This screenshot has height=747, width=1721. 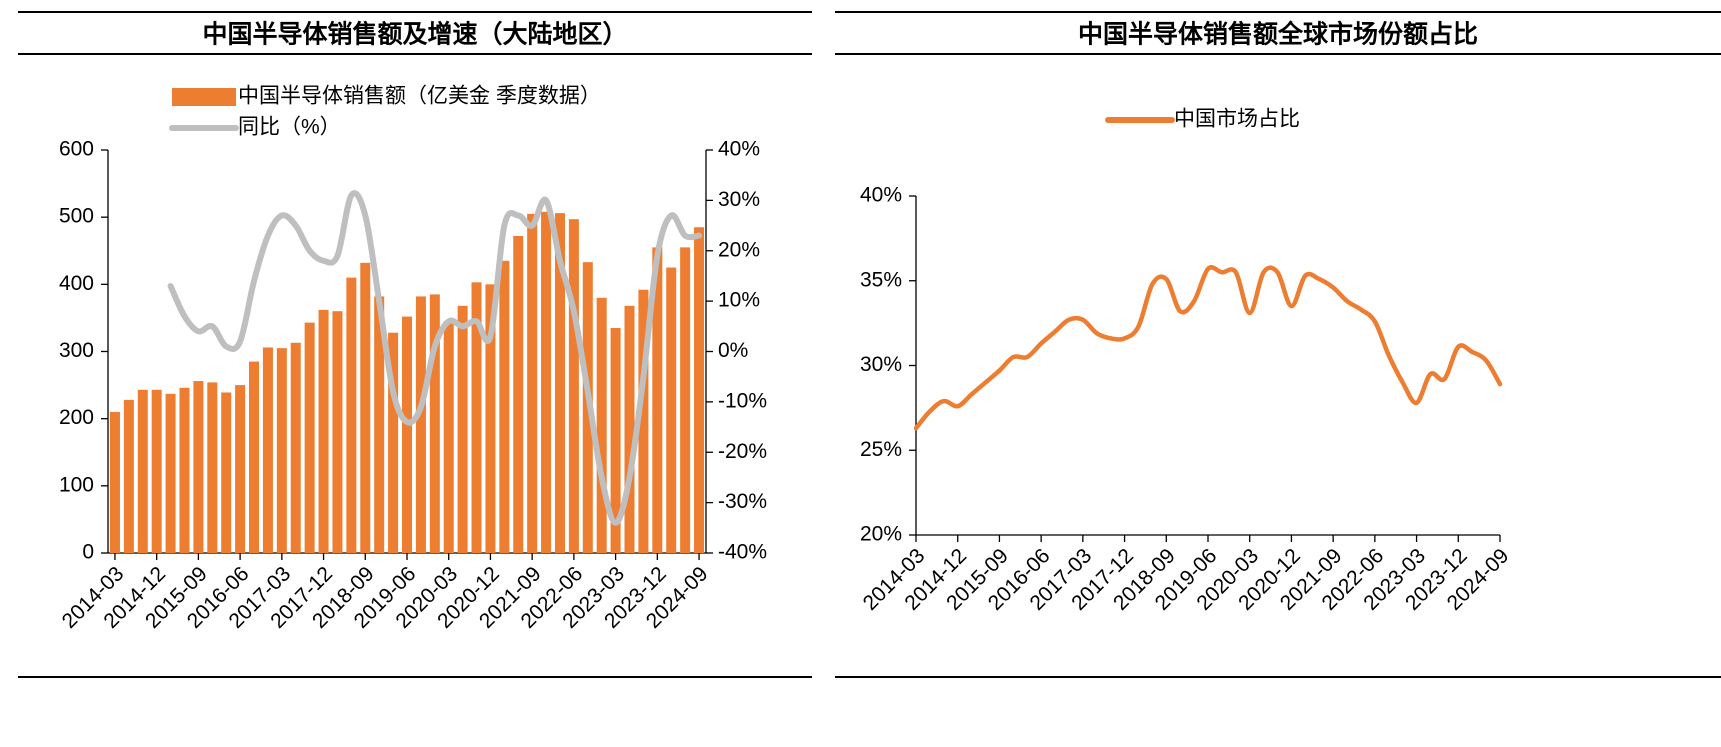 I want to click on y2-tick-label: 30%, so click(x=739, y=199).